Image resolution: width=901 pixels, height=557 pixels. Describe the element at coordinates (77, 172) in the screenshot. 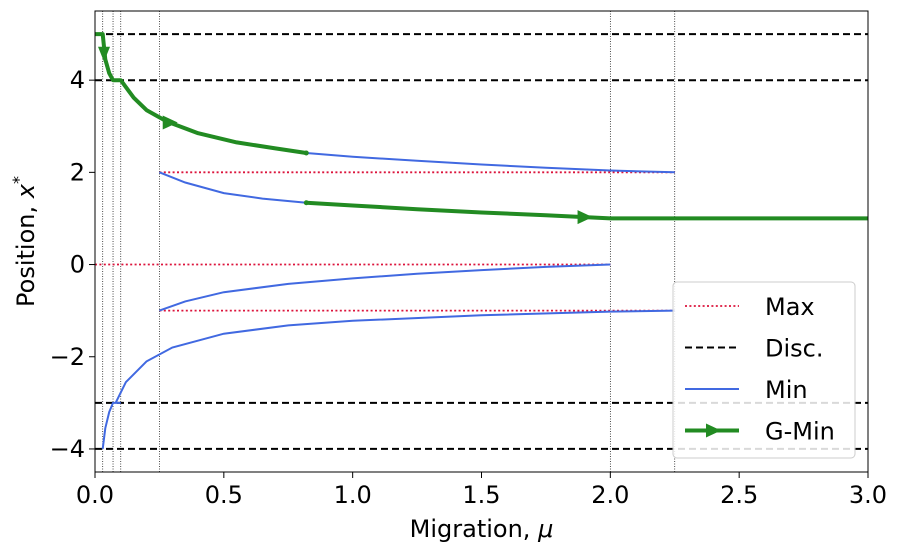

I see `y-tick-label: 2` at that location.